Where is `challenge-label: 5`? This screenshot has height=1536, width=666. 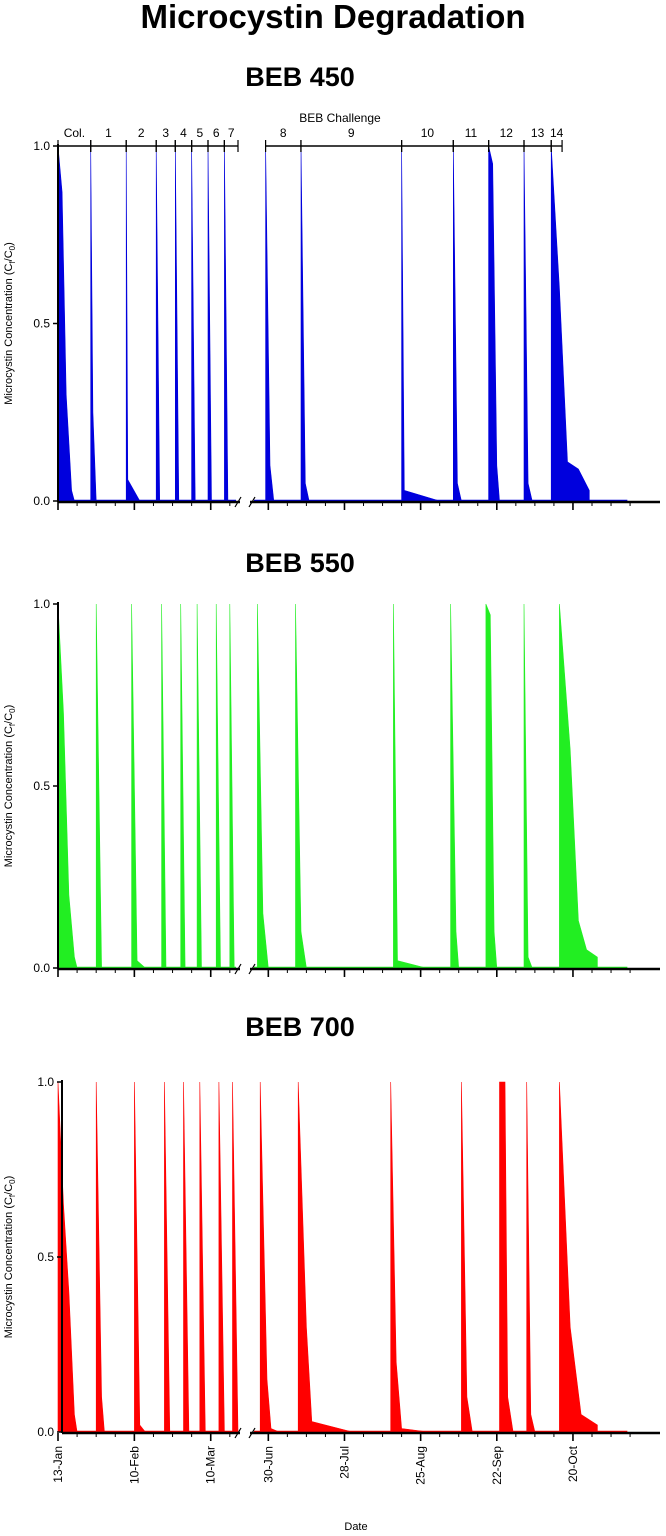
challenge-label: 5 is located at coordinates (199, 133).